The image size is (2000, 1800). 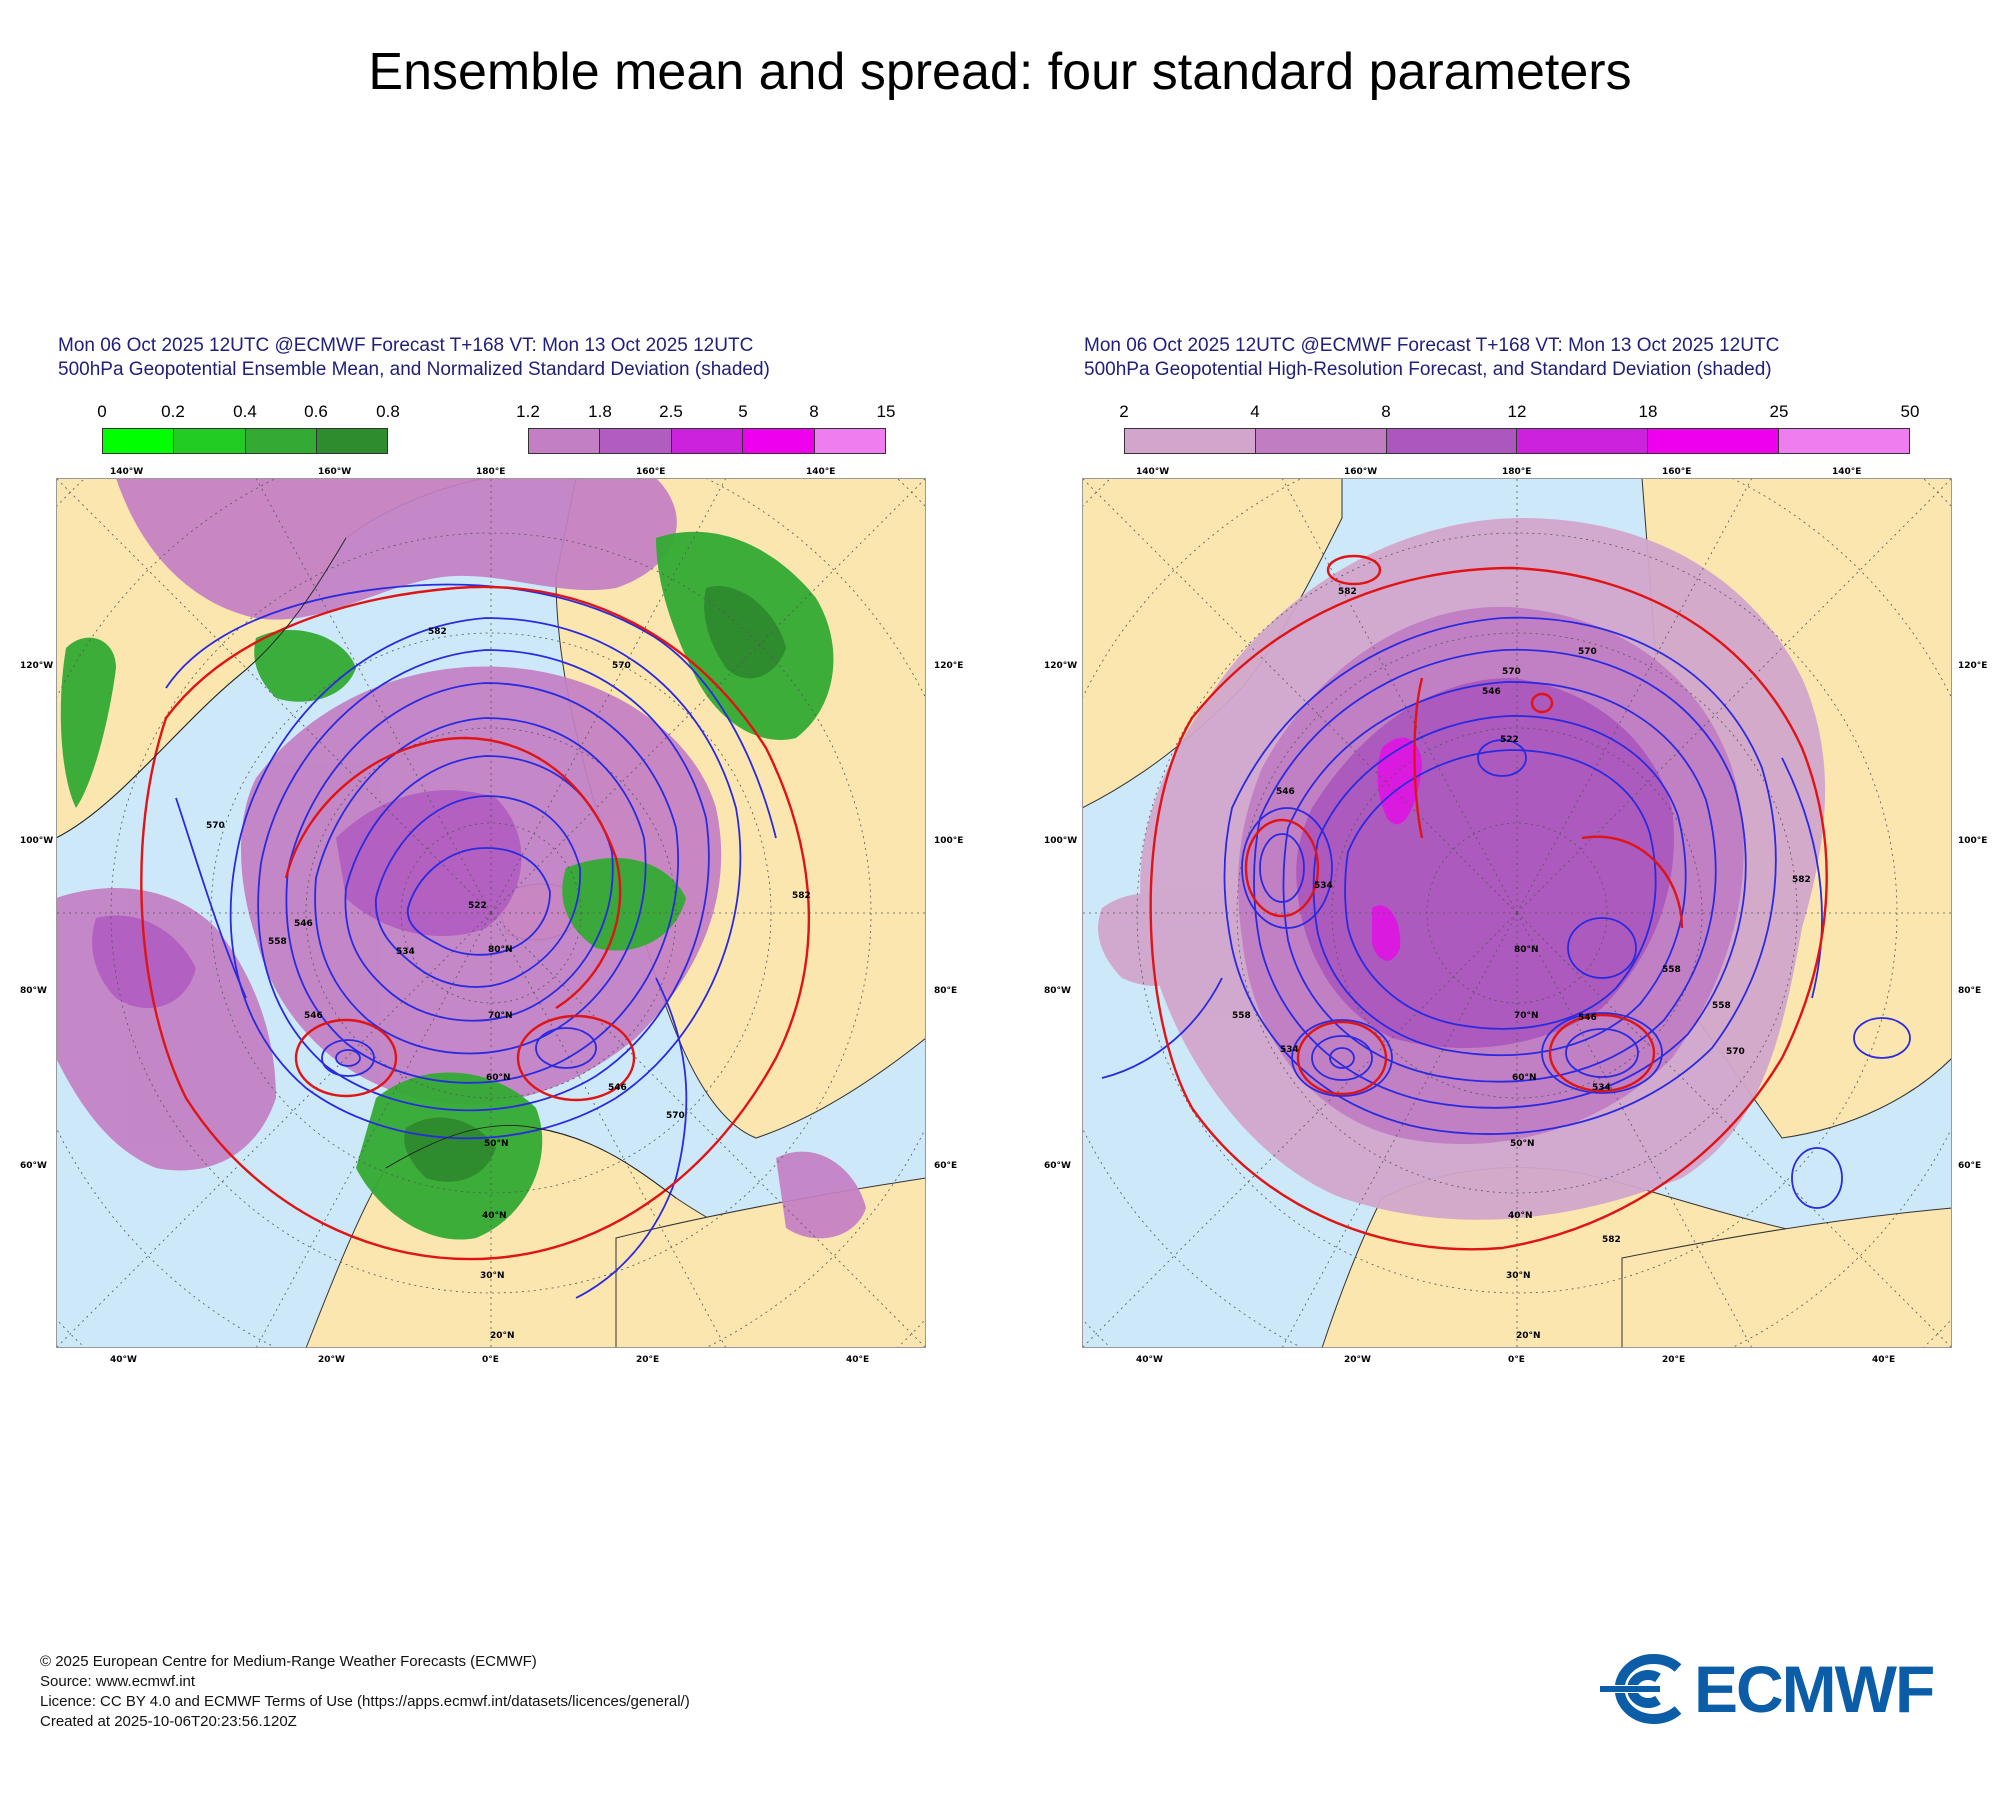 I want to click on green-region-arctic, so click(x=624, y=904).